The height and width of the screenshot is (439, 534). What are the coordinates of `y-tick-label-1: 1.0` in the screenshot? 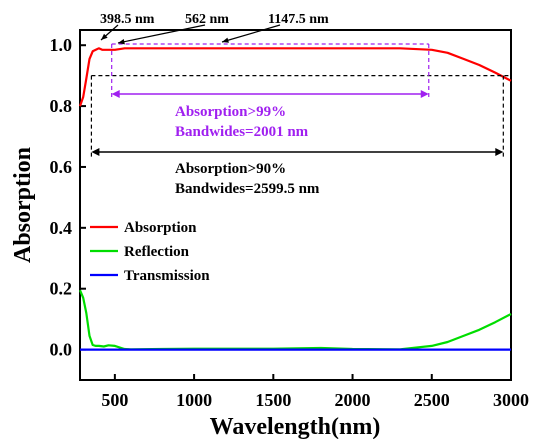 It's located at (61, 45).